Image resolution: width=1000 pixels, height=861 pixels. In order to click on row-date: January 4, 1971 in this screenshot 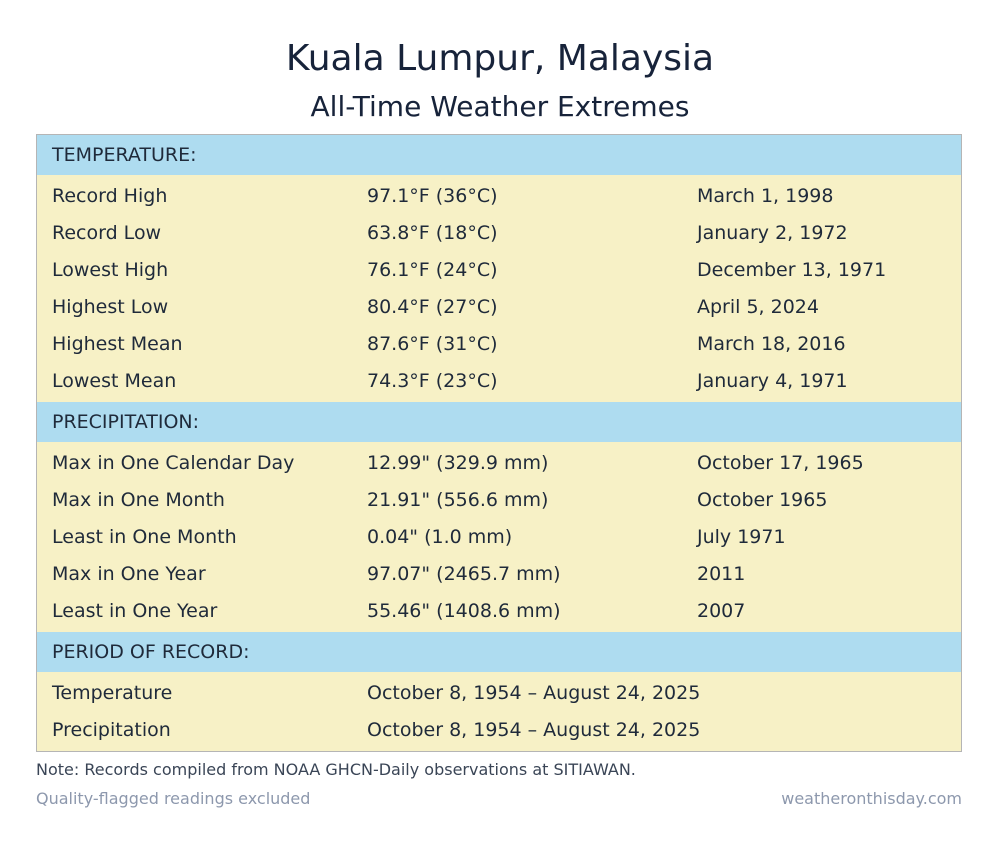, I will do `click(772, 381)`.